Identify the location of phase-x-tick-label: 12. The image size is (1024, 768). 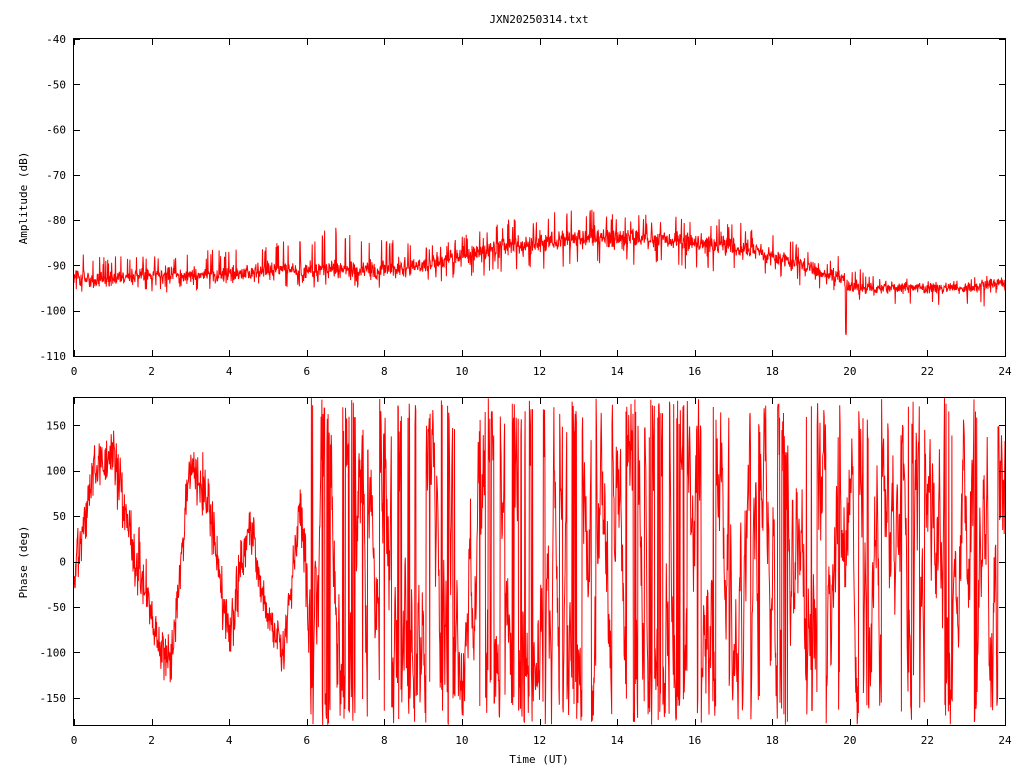
(539, 740).